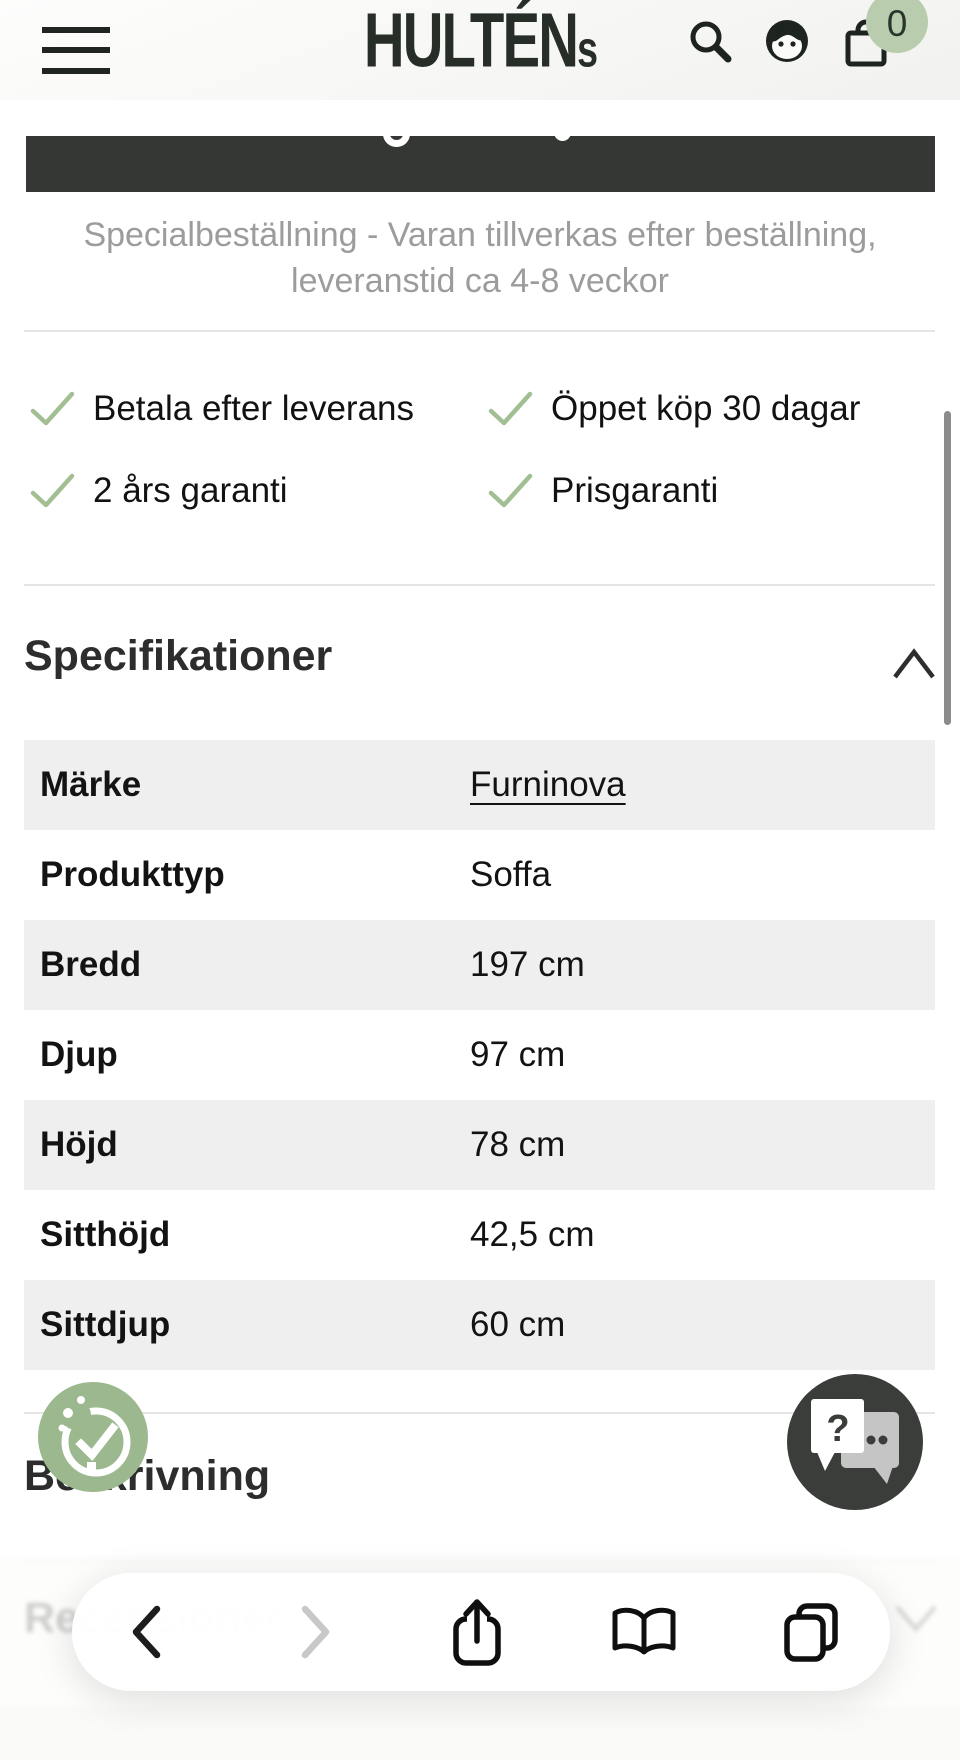 Image resolution: width=960 pixels, height=1760 pixels. What do you see at coordinates (105, 1324) in the screenshot?
I see `spec-label: Sittdjup` at bounding box center [105, 1324].